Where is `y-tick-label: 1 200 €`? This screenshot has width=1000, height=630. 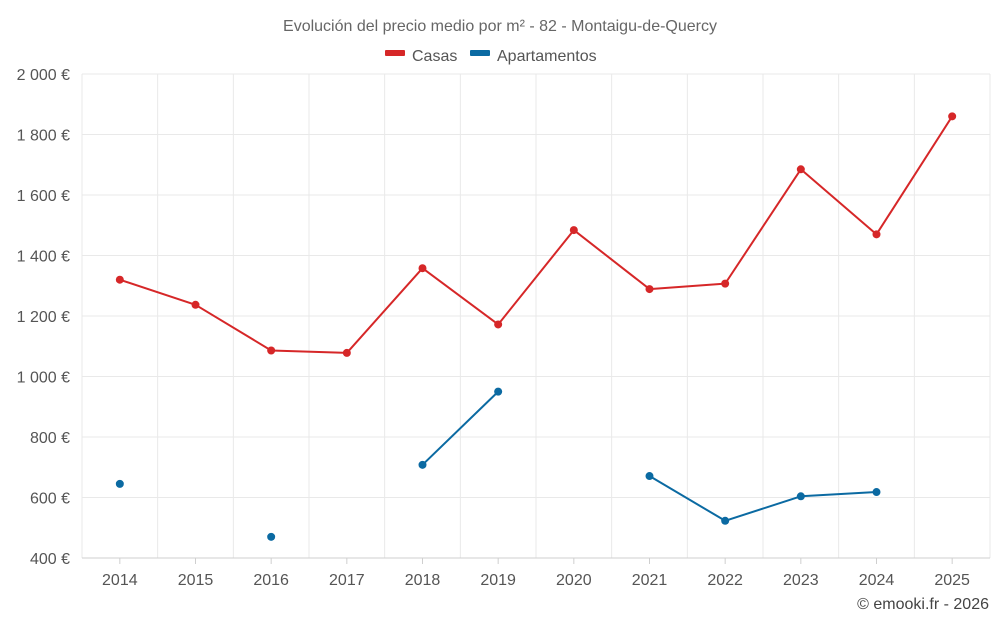 y-tick-label: 1 200 € is located at coordinates (43, 317).